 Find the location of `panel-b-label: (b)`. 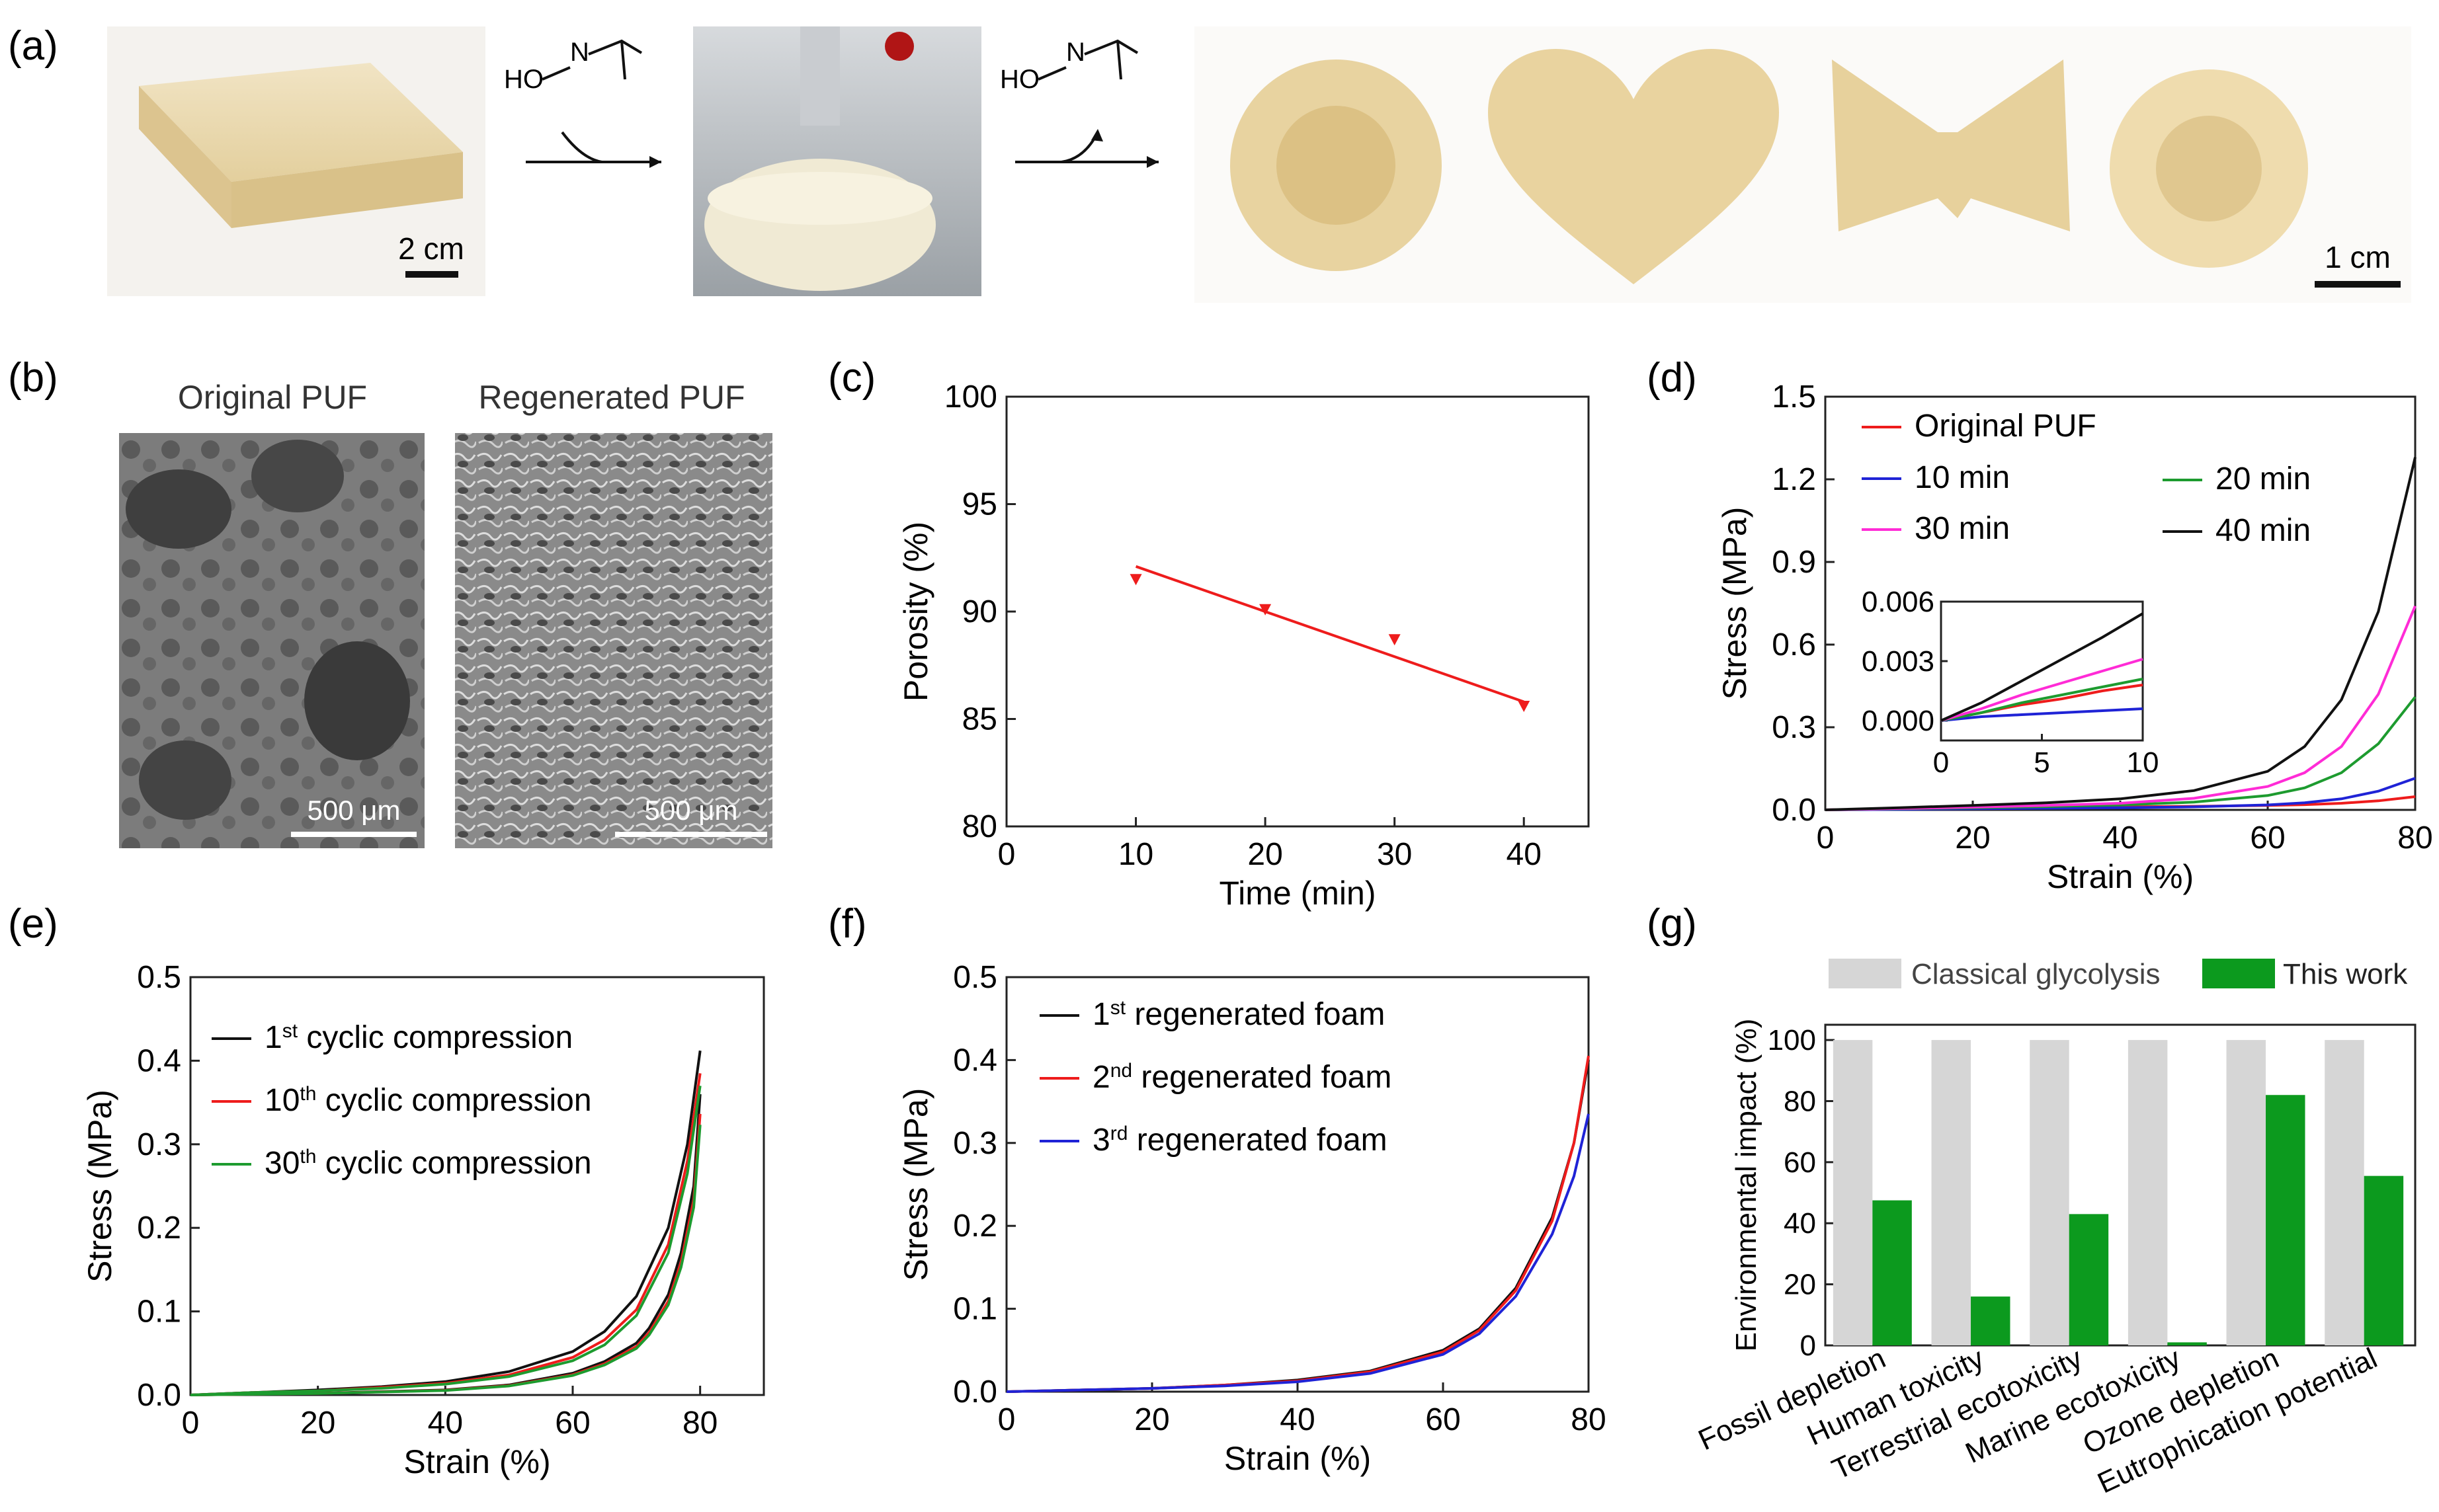

panel-b-label: (b) is located at coordinates (33, 378).